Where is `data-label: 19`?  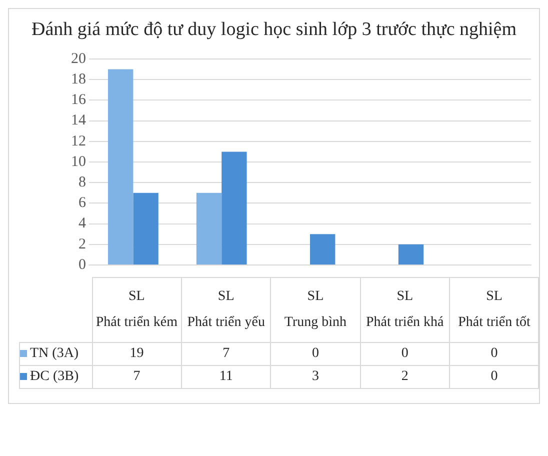
data-label: 19 is located at coordinates (137, 354).